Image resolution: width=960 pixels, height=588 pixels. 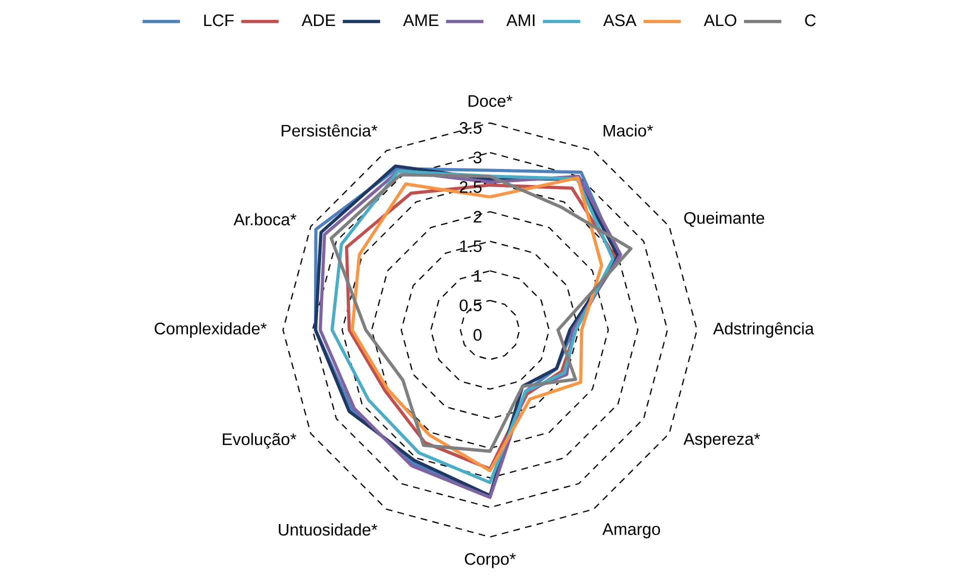 I want to click on spoke-label: Aspereza*, so click(x=721, y=440).